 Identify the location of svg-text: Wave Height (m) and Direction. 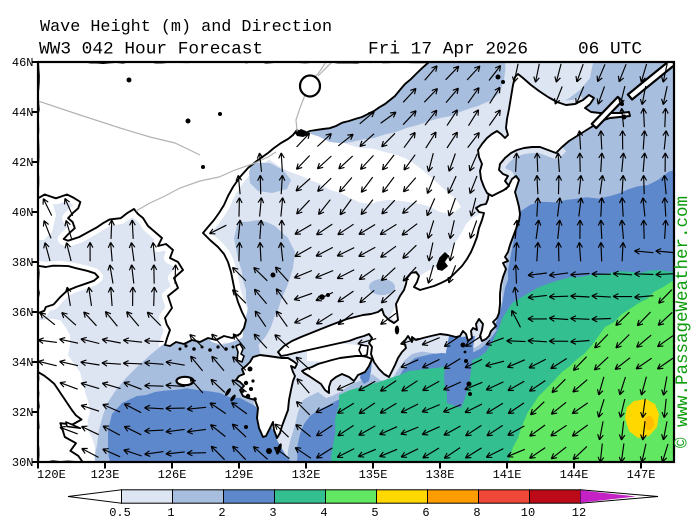
(186, 27).